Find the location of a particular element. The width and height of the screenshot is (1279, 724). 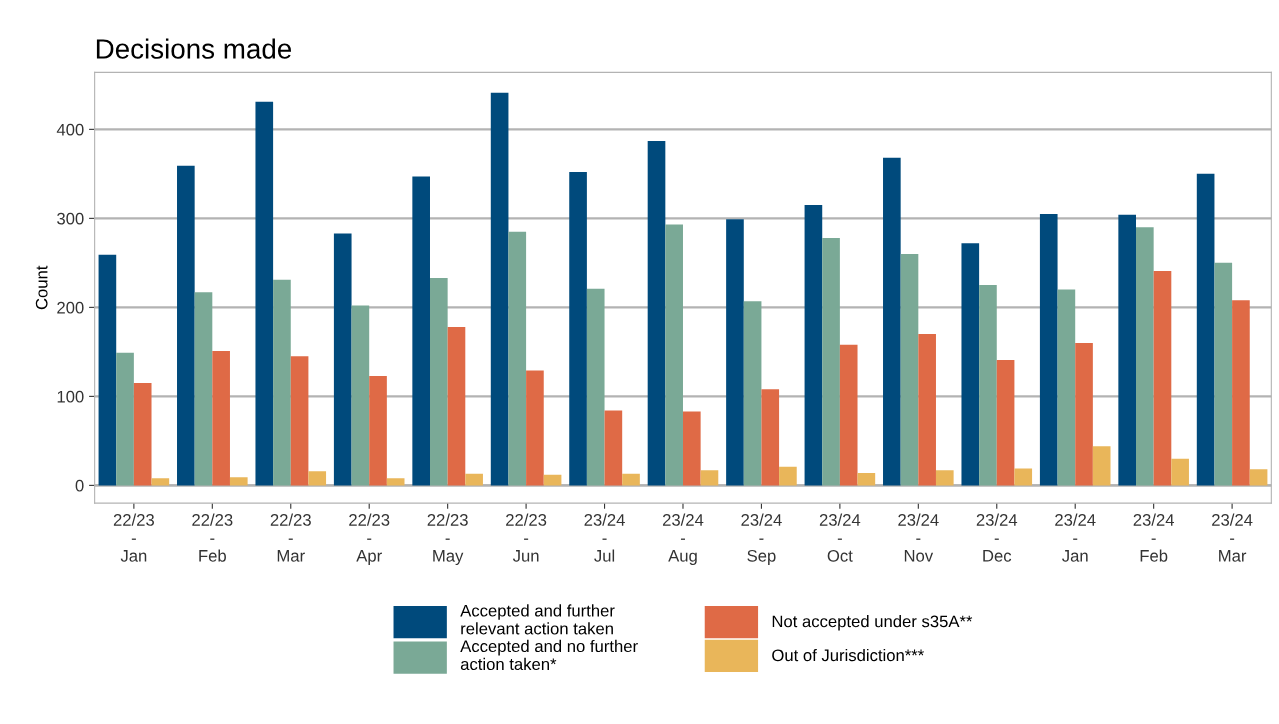

y-tick-label: 200 is located at coordinates (70, 307).